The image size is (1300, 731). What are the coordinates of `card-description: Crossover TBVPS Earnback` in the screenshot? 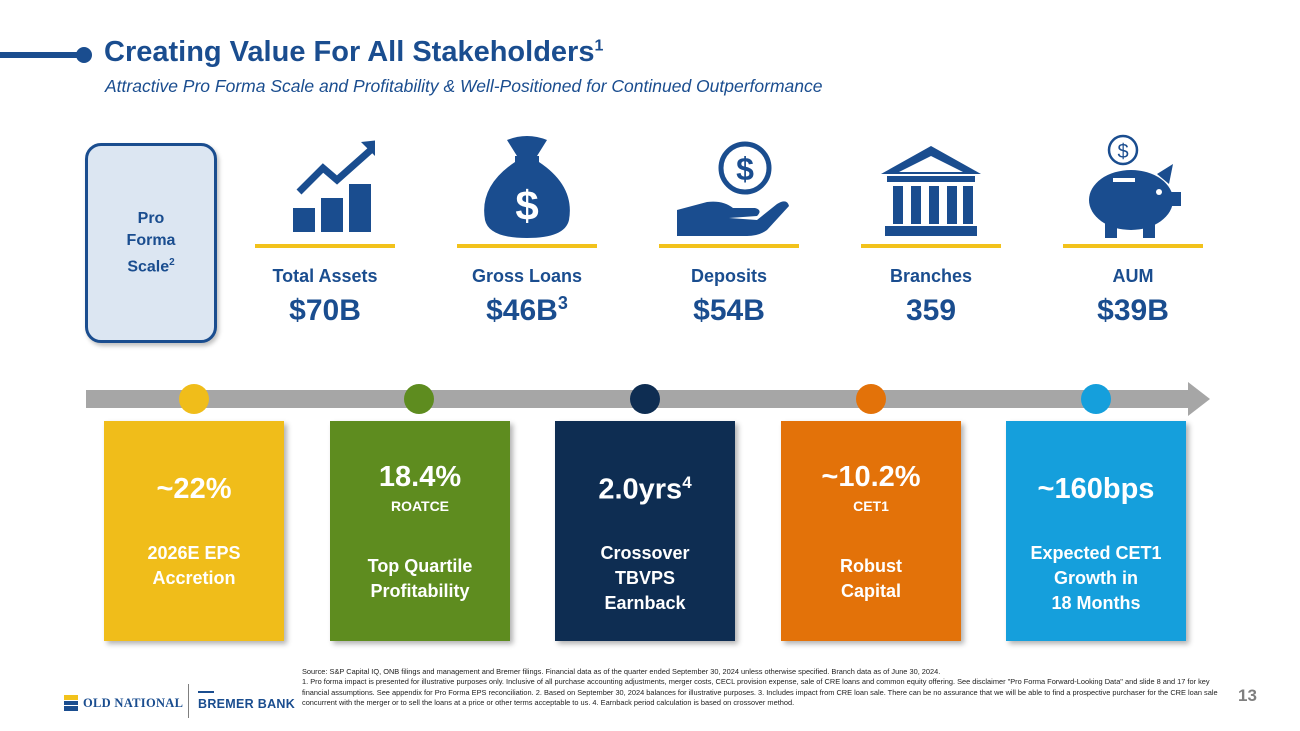 It's located at (645, 578).